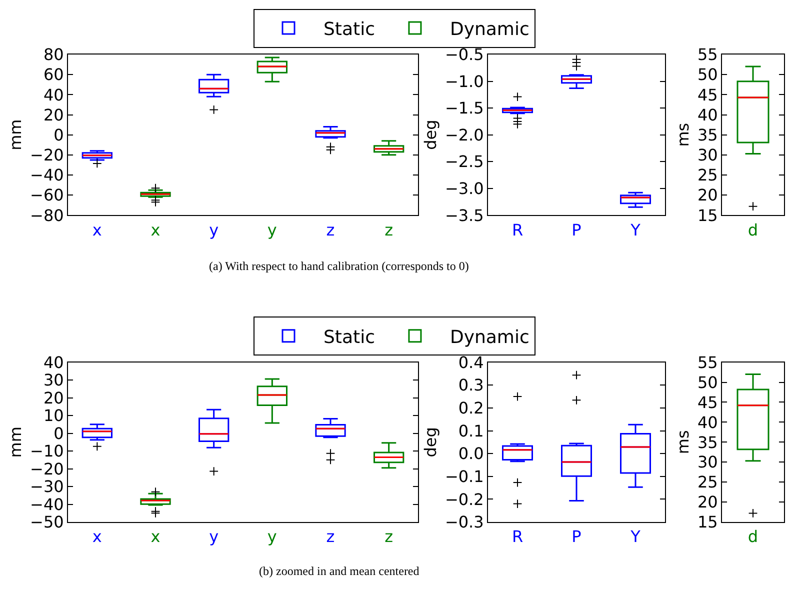 This screenshot has height=593, width=789. I want to click on y-tick-label: 80, so click(53, 54).